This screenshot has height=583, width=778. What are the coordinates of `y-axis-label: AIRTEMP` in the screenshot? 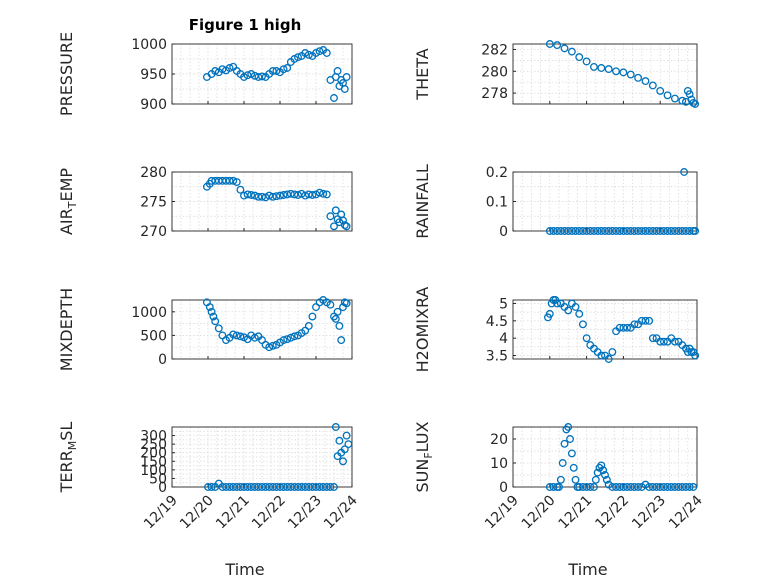 It's located at (68, 201).